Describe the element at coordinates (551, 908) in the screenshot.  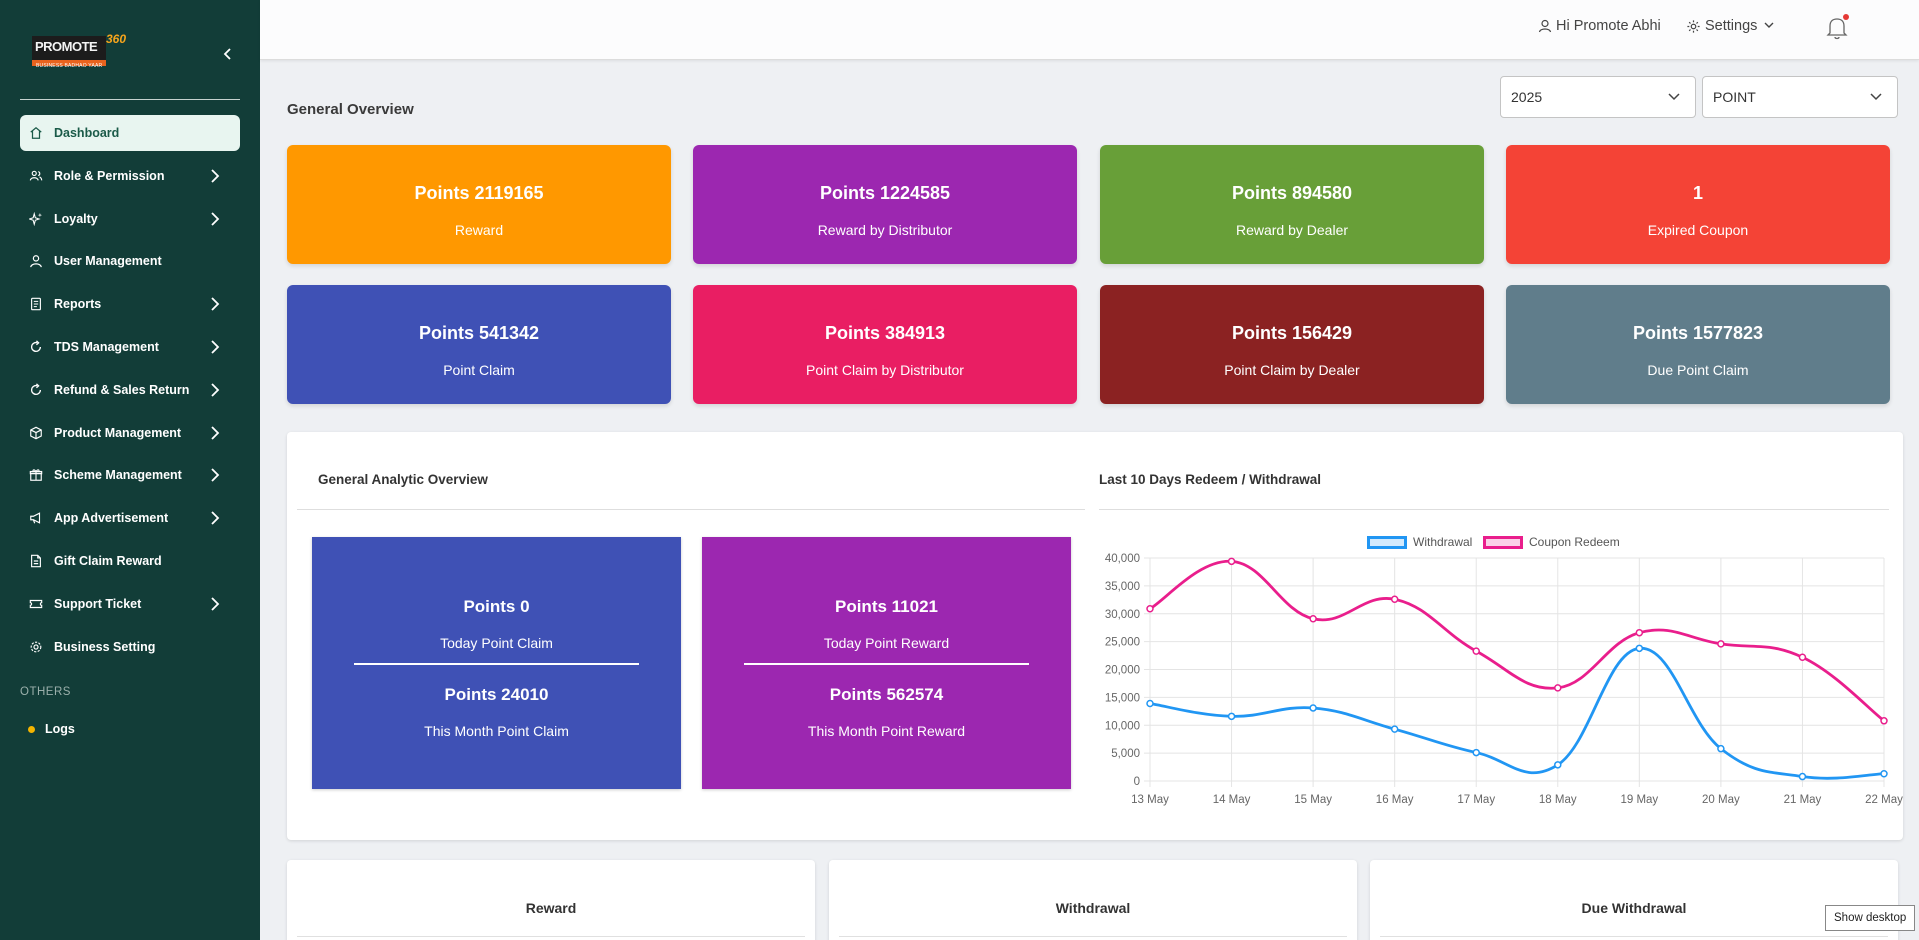
I see `reward-section-title: Reward` at that location.